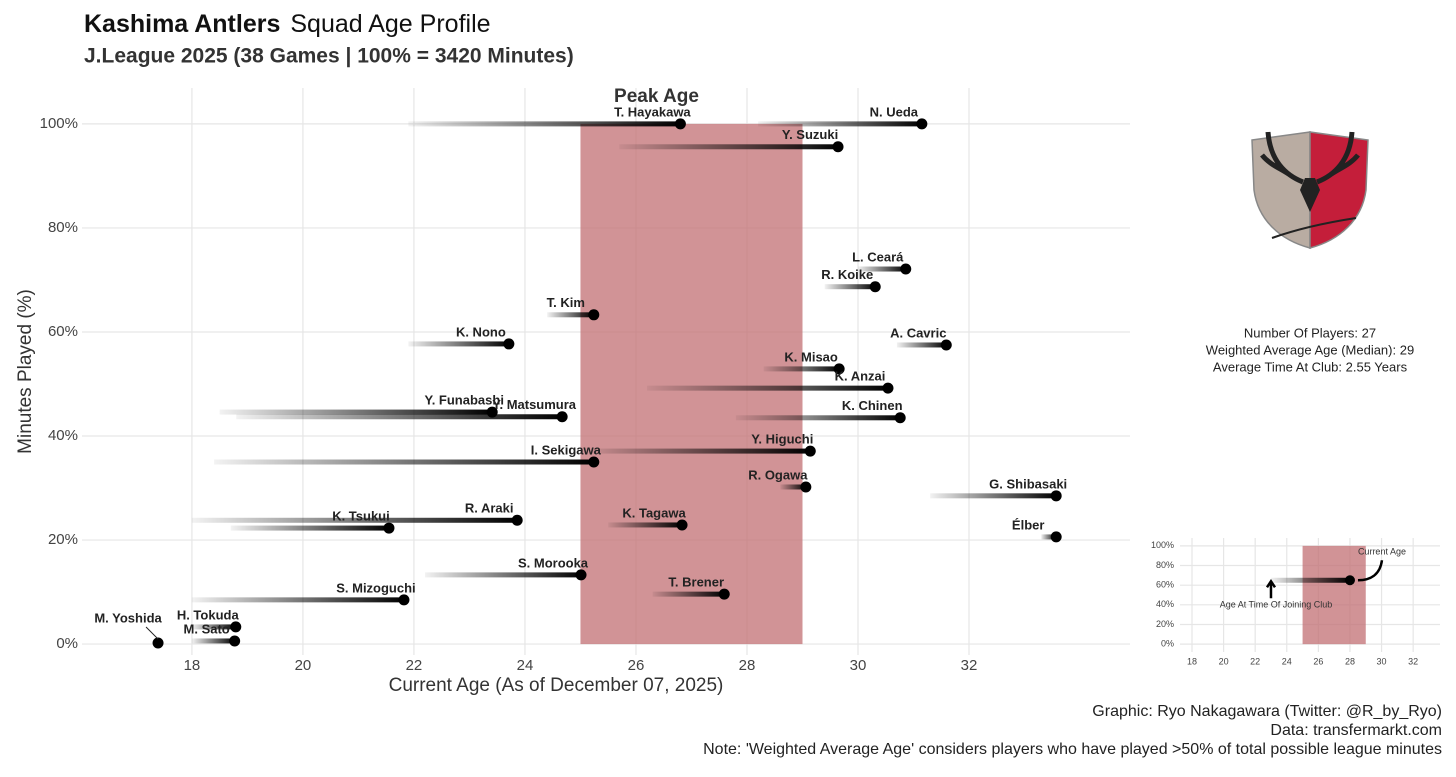 The width and height of the screenshot is (1456, 777). Describe the element at coordinates (1028, 483) in the screenshot. I see `player-name: G. Shibasaki` at that location.